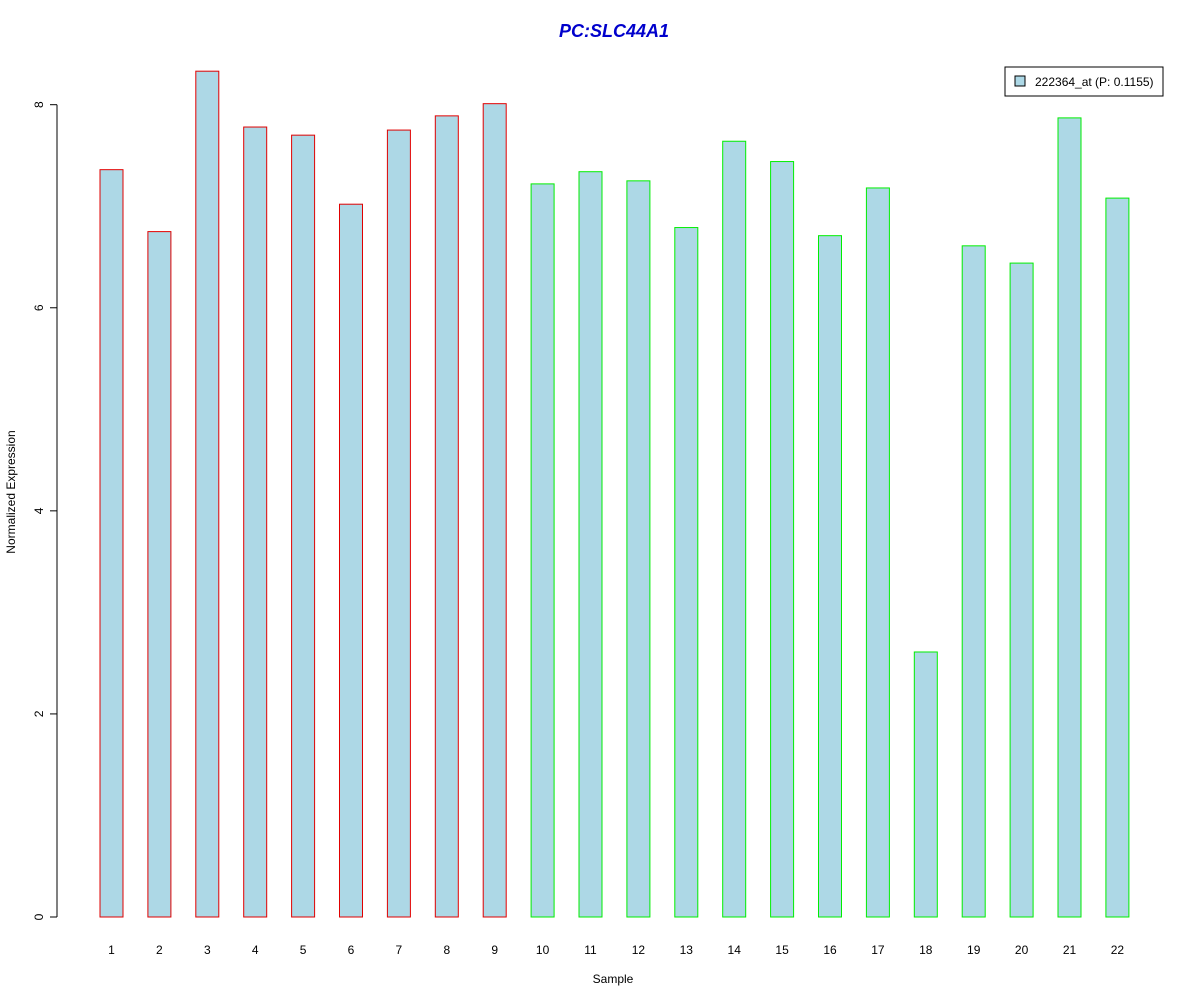 This screenshot has width=1200, height=1000. What do you see at coordinates (926, 950) in the screenshot?
I see `x-tick-label: 18` at bounding box center [926, 950].